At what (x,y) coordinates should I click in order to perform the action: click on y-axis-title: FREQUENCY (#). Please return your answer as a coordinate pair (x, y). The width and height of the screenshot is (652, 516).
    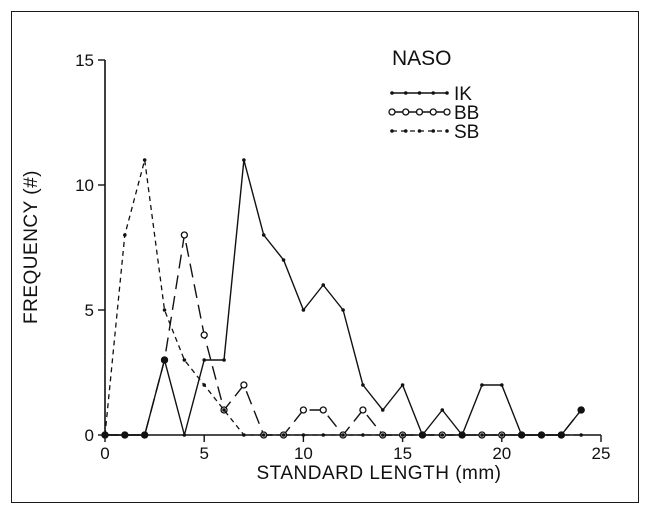
    Looking at the image, I should click on (31, 247).